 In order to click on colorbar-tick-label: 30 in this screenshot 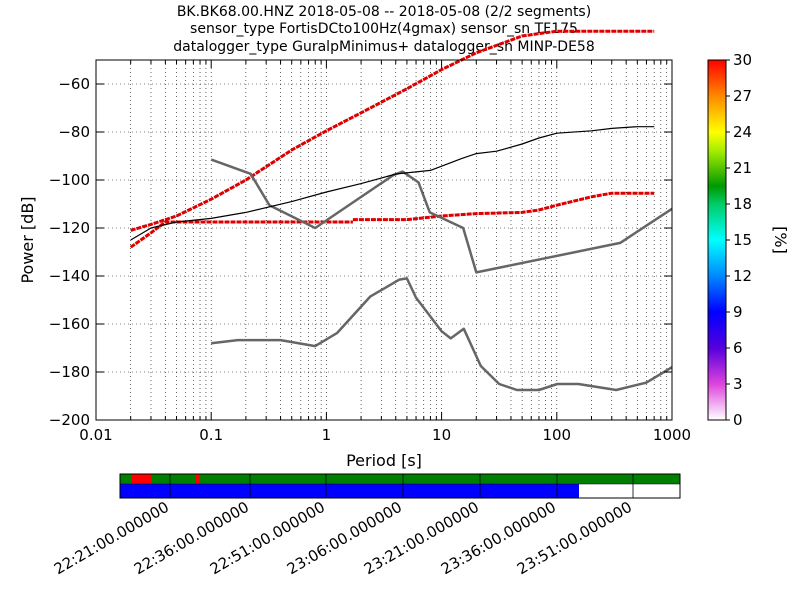, I will do `click(742, 60)`.